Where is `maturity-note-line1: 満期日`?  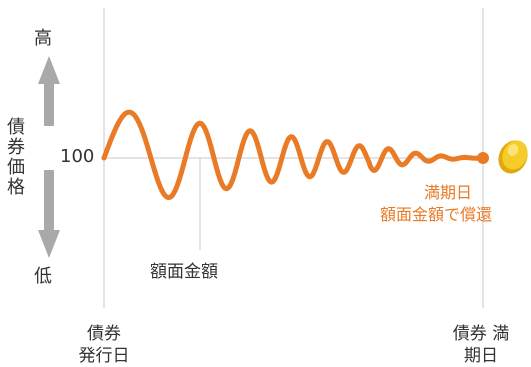 maturity-note-line1: 満期日 is located at coordinates (448, 192).